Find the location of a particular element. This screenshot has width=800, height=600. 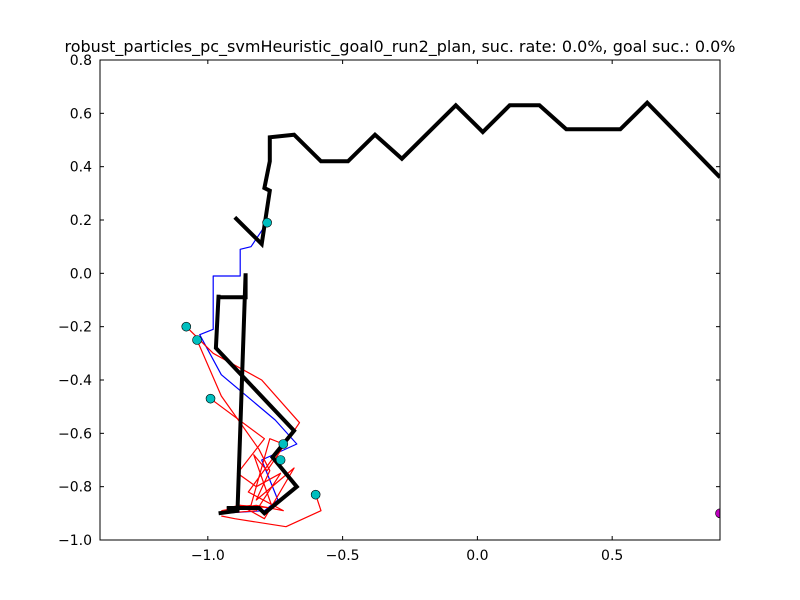

y-tick-label: −0.6 is located at coordinates (75, 434).